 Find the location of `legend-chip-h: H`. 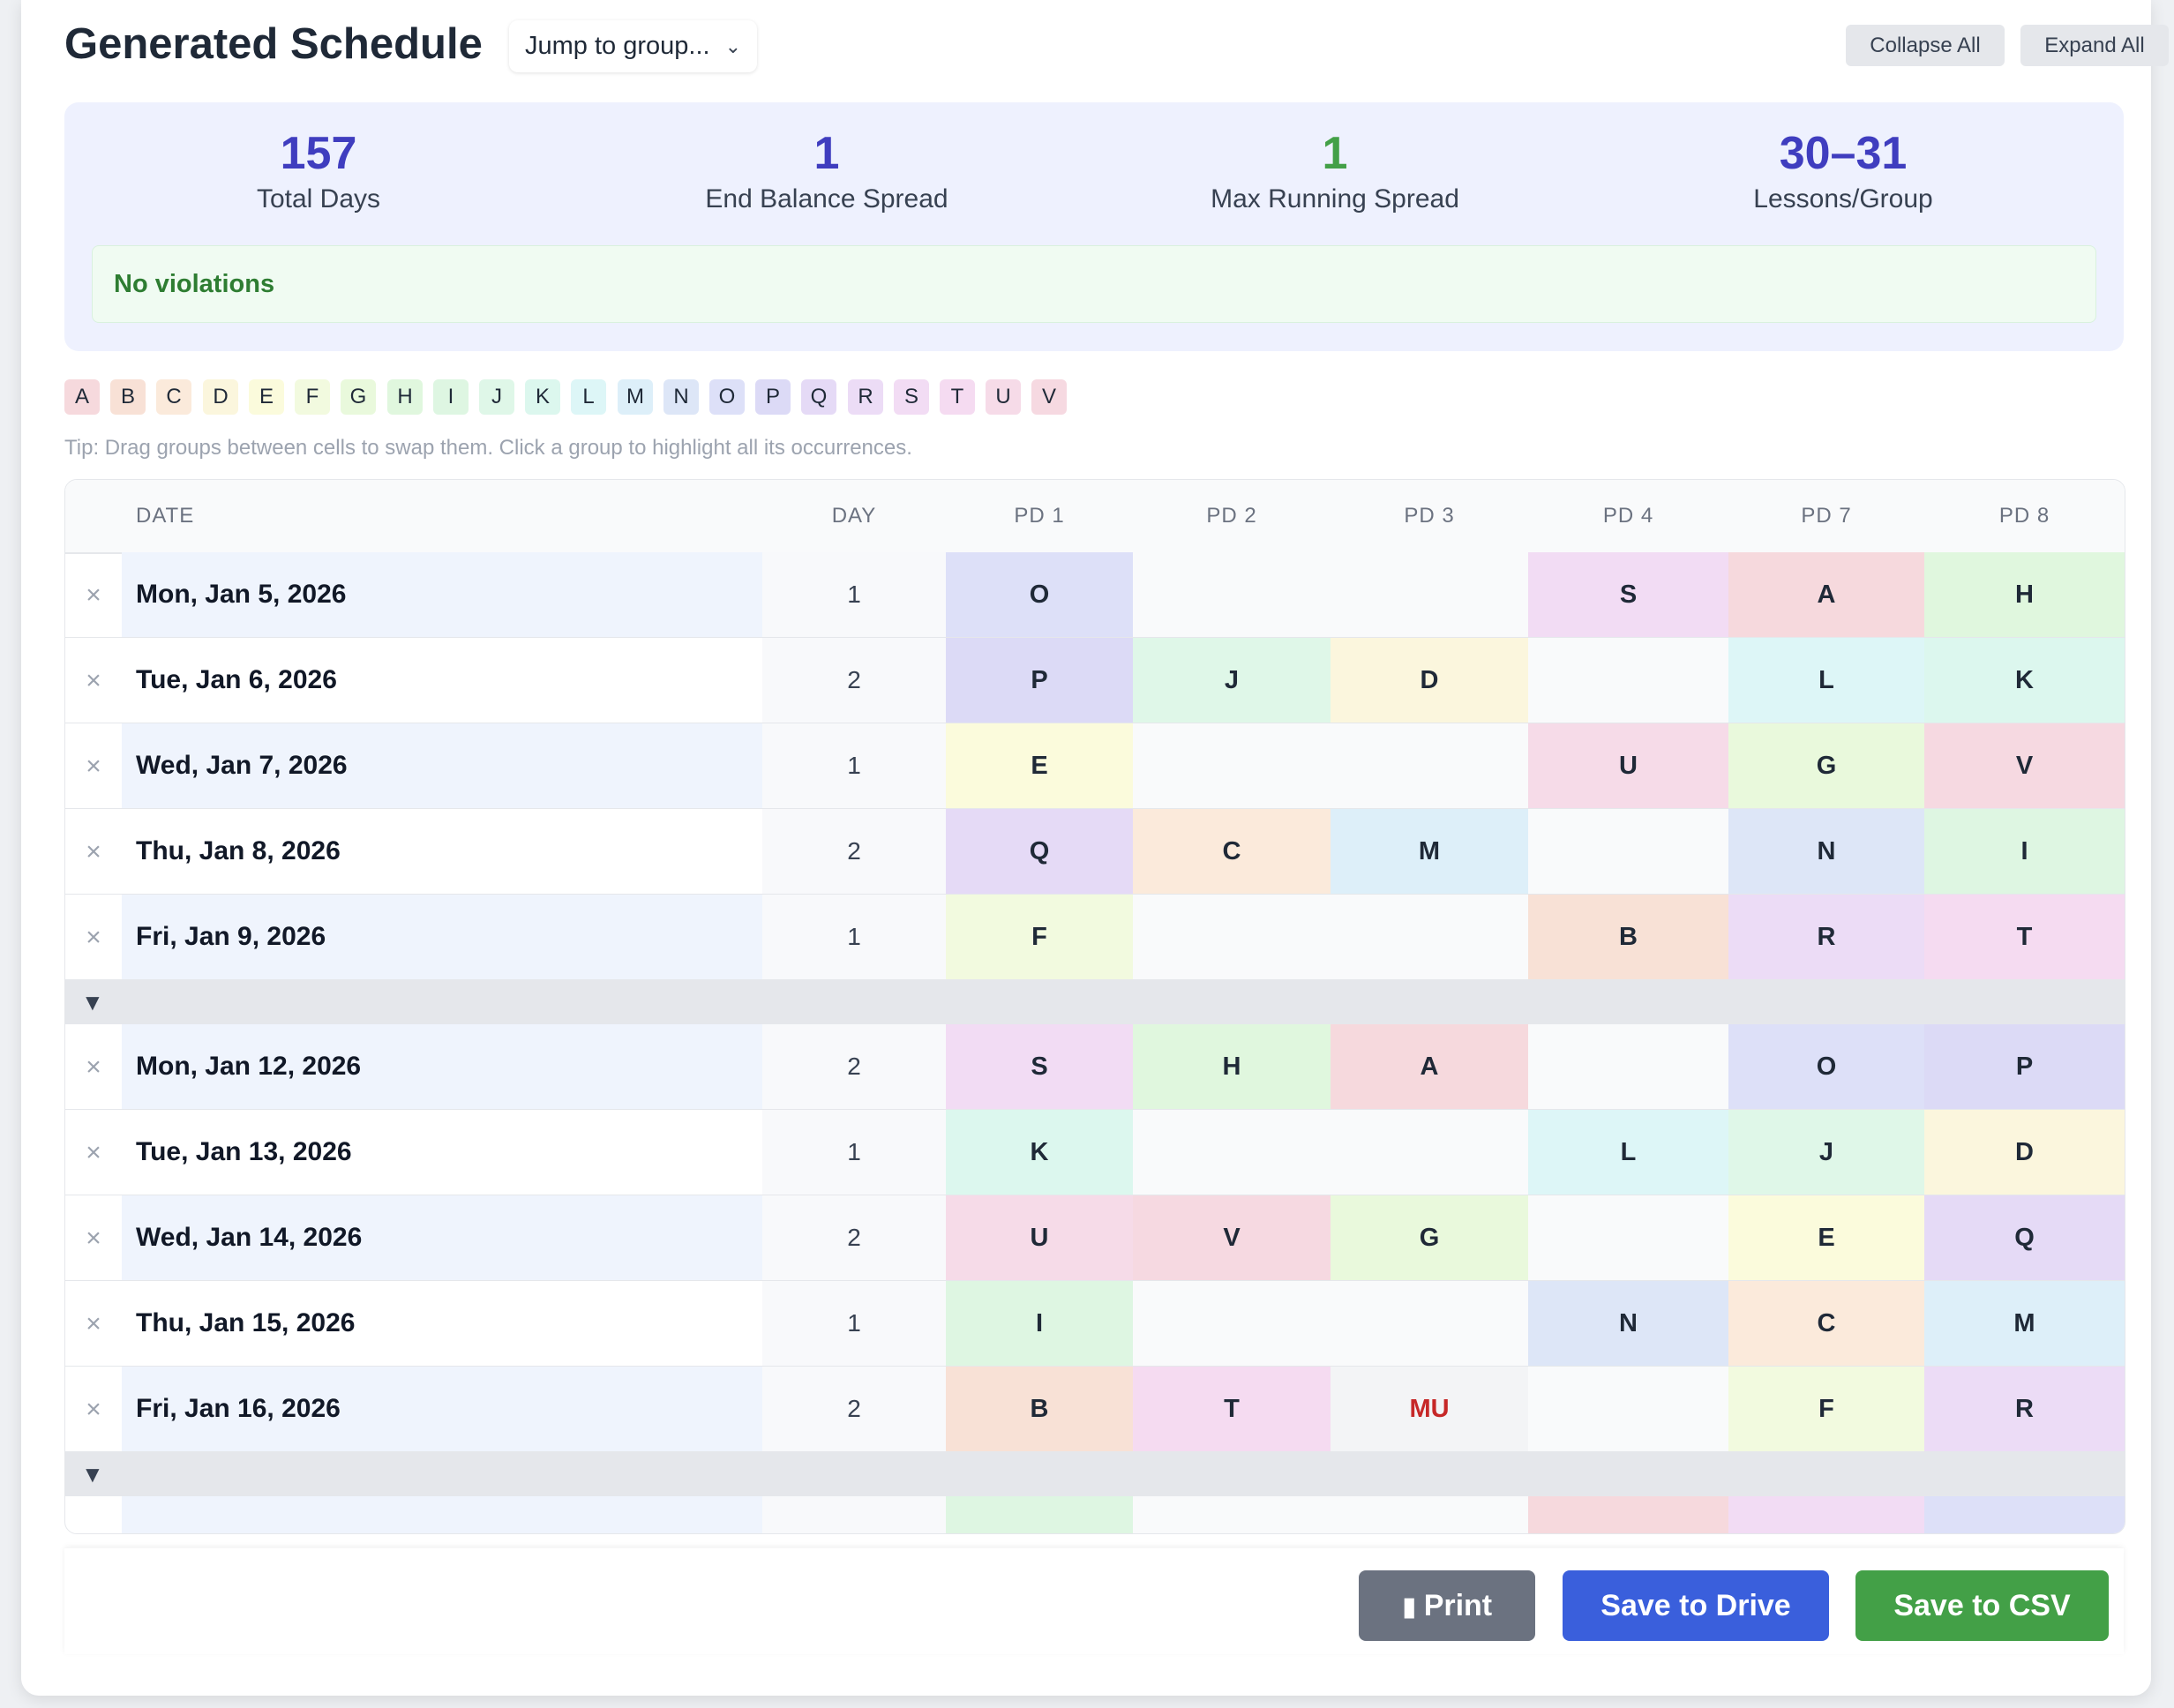

legend-chip-h: H is located at coordinates (405, 397).